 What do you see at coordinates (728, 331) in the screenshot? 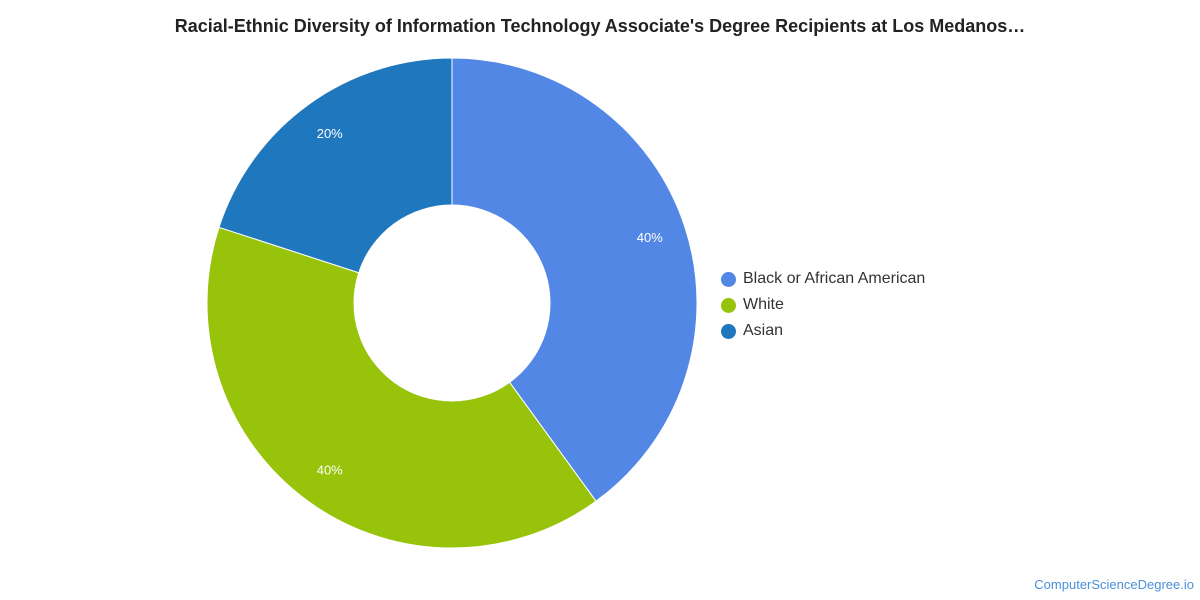
I see `legend-swatch-asian` at bounding box center [728, 331].